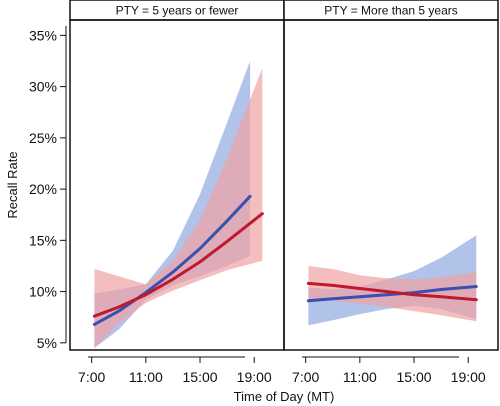 Image resolution: width=500 pixels, height=406 pixels. Describe the element at coordinates (12, 184) in the screenshot. I see `y-axis-label: Recall Rate` at that location.